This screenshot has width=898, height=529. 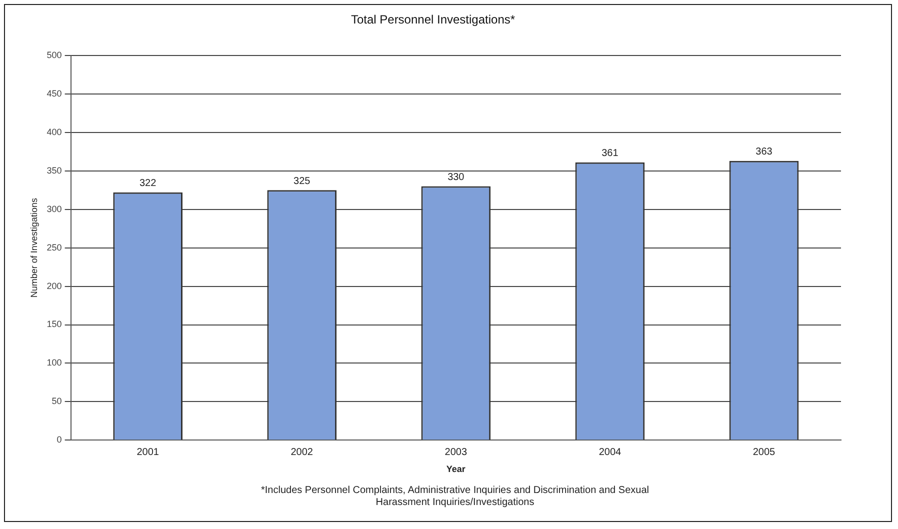 I want to click on x-tick-label: 2004, so click(x=610, y=452).